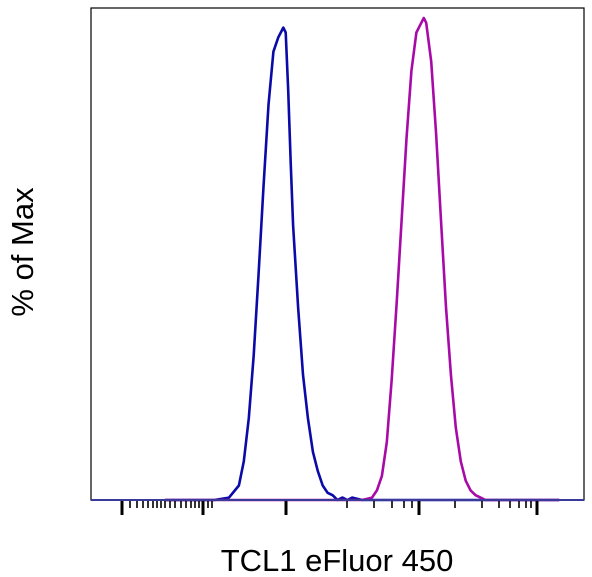 The width and height of the screenshot is (592, 577). I want to click on x-axis-title: TCL1 eFluor 450, so click(337, 560).